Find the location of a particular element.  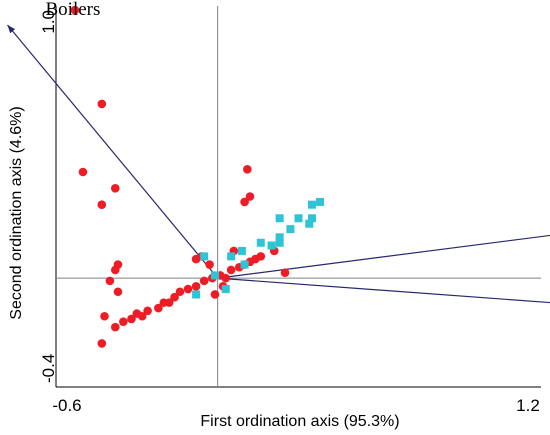

boilers-arrowhead-icon is located at coordinates (11, 29).